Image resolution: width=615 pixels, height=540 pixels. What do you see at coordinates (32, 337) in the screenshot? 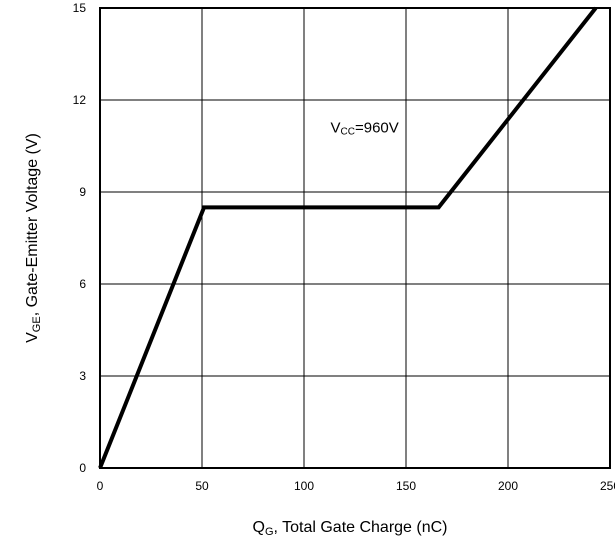
I see `y-axis-symbol: V` at bounding box center [32, 337].